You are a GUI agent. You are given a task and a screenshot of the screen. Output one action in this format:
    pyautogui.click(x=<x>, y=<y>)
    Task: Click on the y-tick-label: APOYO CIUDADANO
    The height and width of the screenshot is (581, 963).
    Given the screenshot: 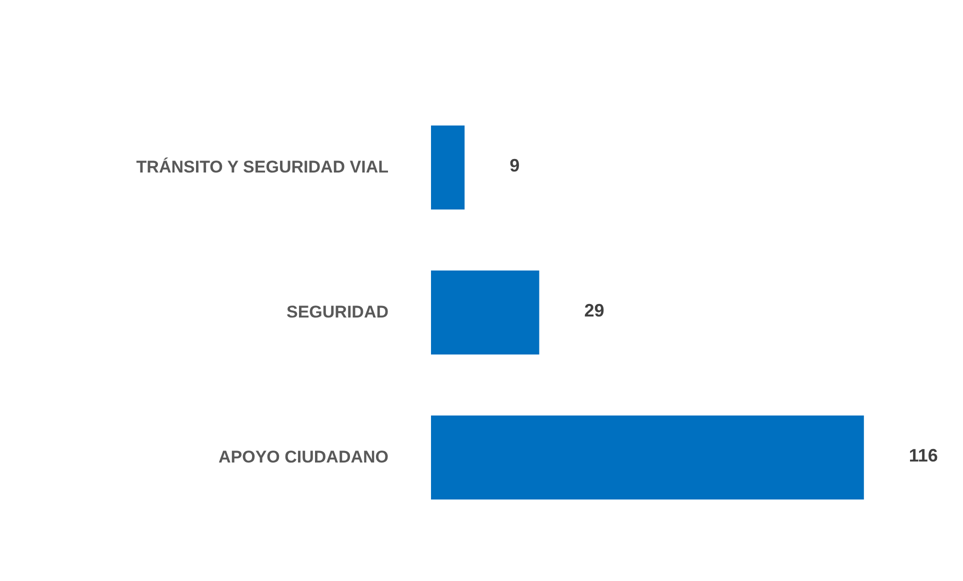 What is the action you would take?
    pyautogui.click(x=303, y=457)
    